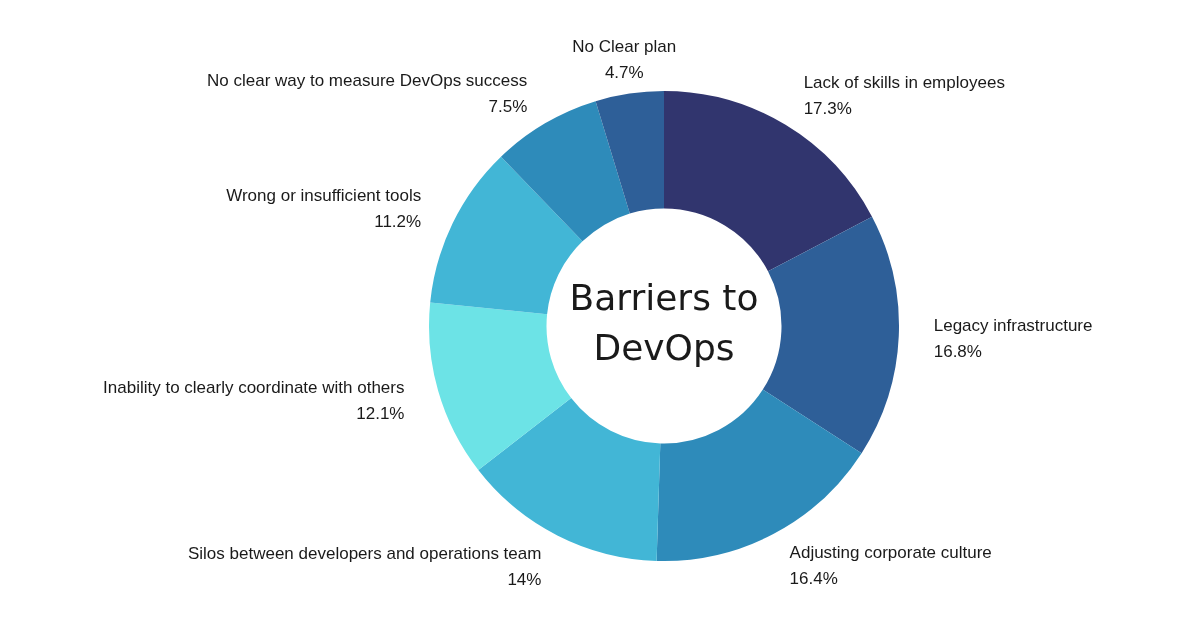 The image size is (1200, 628). Describe the element at coordinates (624, 72) in the screenshot. I see `data-label: 4.7%` at that location.